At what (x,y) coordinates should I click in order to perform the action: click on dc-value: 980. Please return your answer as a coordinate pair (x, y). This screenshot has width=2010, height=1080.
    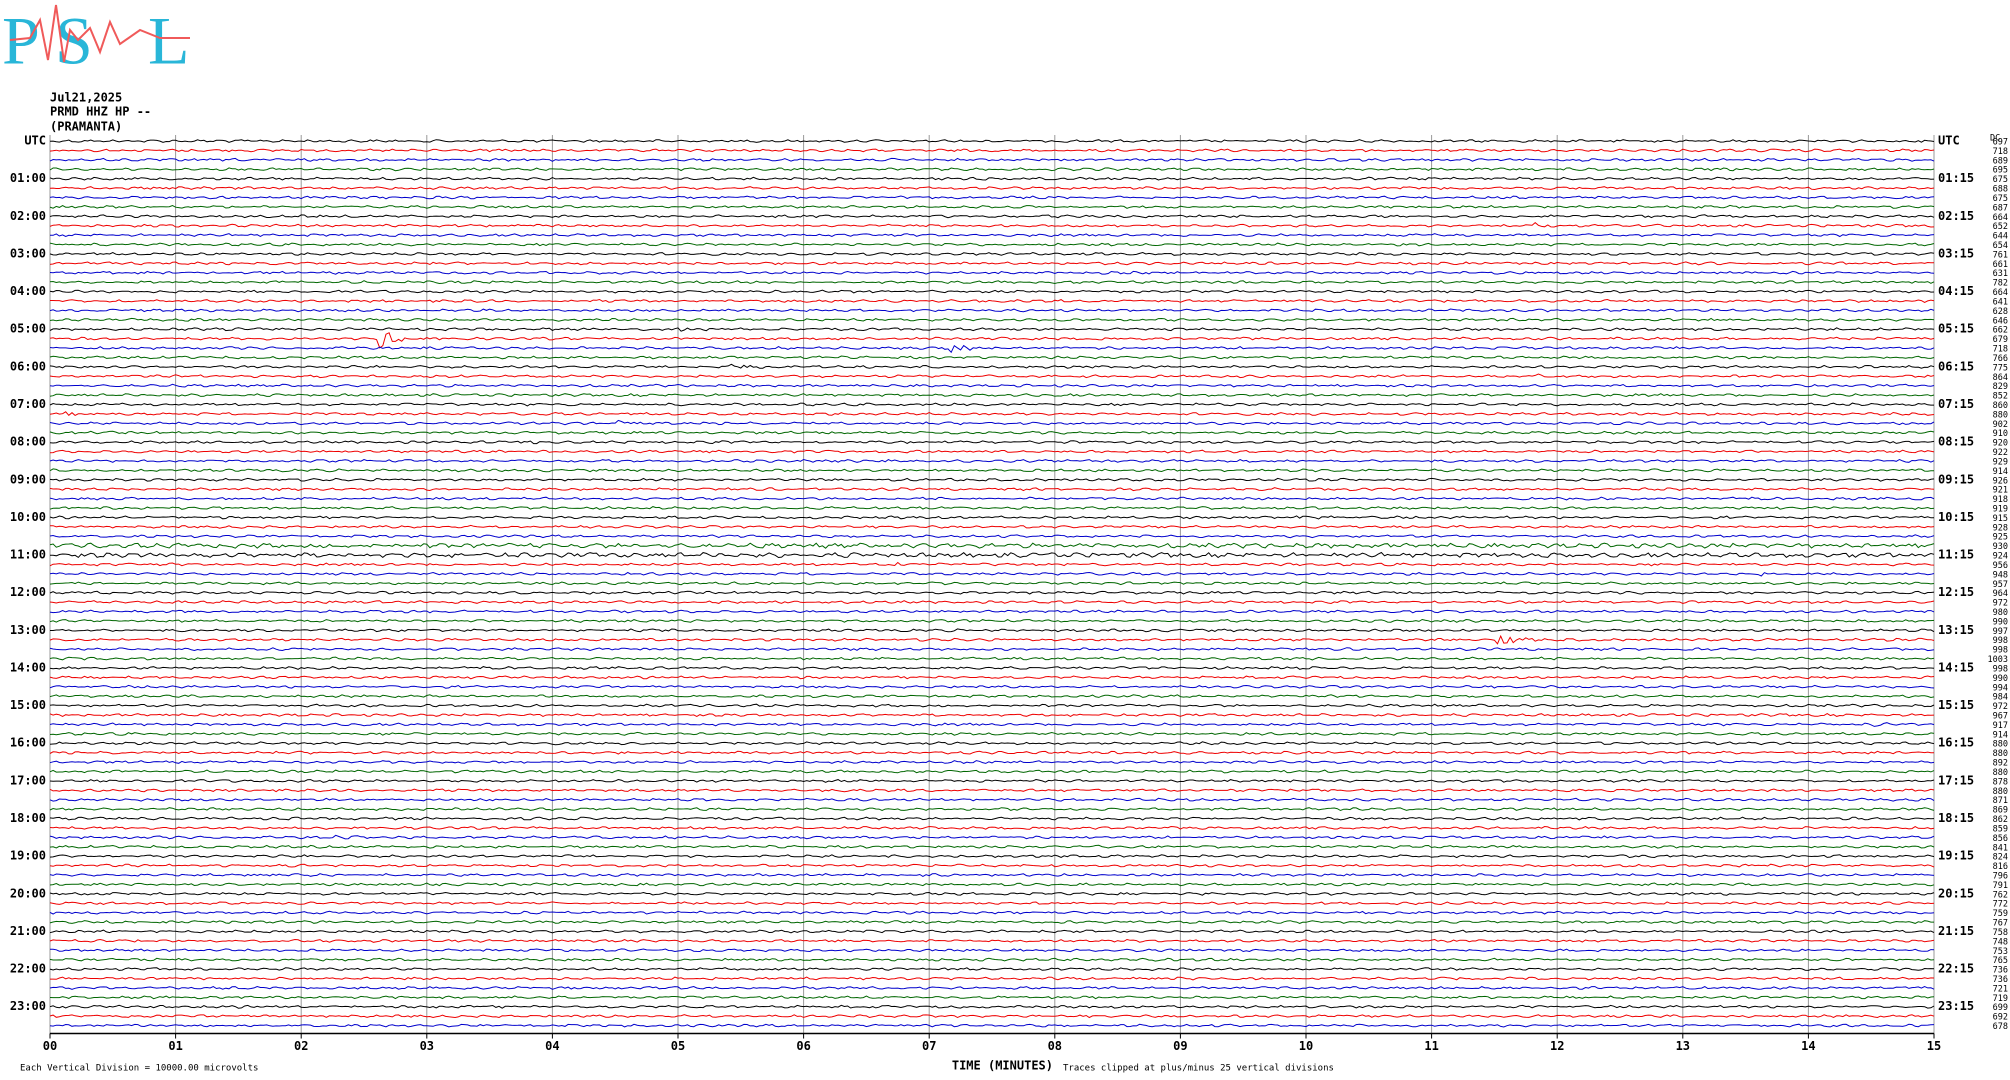
    Looking at the image, I should click on (2000, 613).